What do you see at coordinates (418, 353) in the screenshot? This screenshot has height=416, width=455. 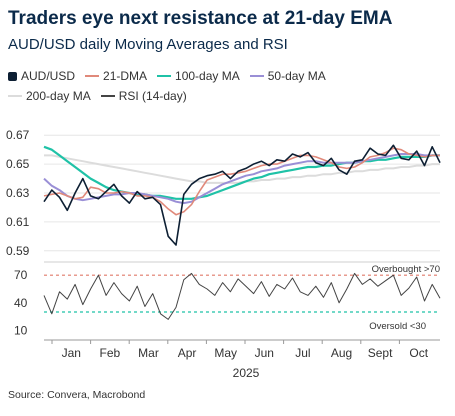 I see `x-tick-label: Oct` at bounding box center [418, 353].